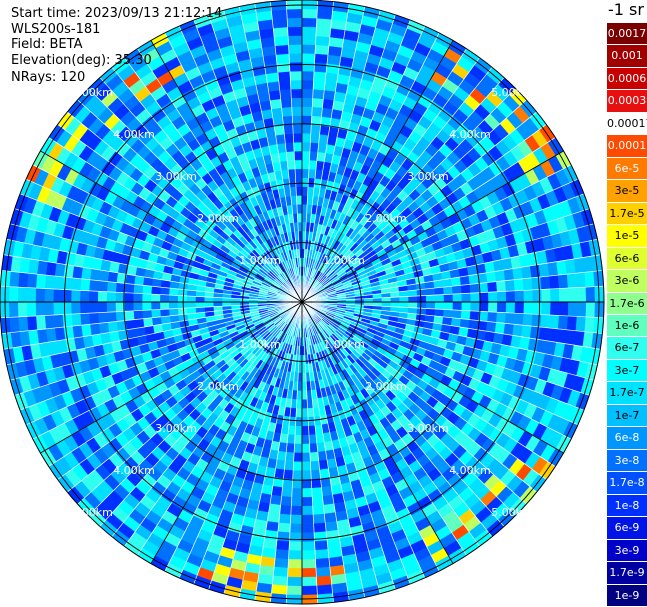 The image size is (647, 607). Describe the element at coordinates (627, 460) in the screenshot. I see `colorbar-level: 3e-8` at that location.